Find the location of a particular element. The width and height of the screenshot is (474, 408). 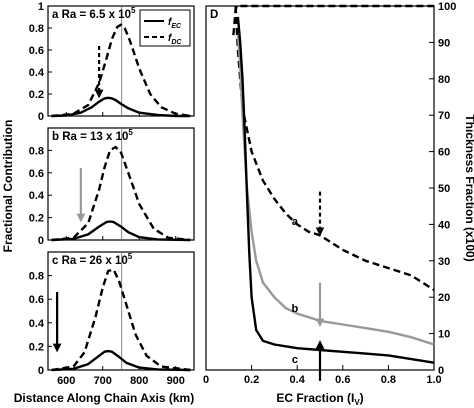

y-tick-label-a-0: 0 is located at coordinates (41, 117).